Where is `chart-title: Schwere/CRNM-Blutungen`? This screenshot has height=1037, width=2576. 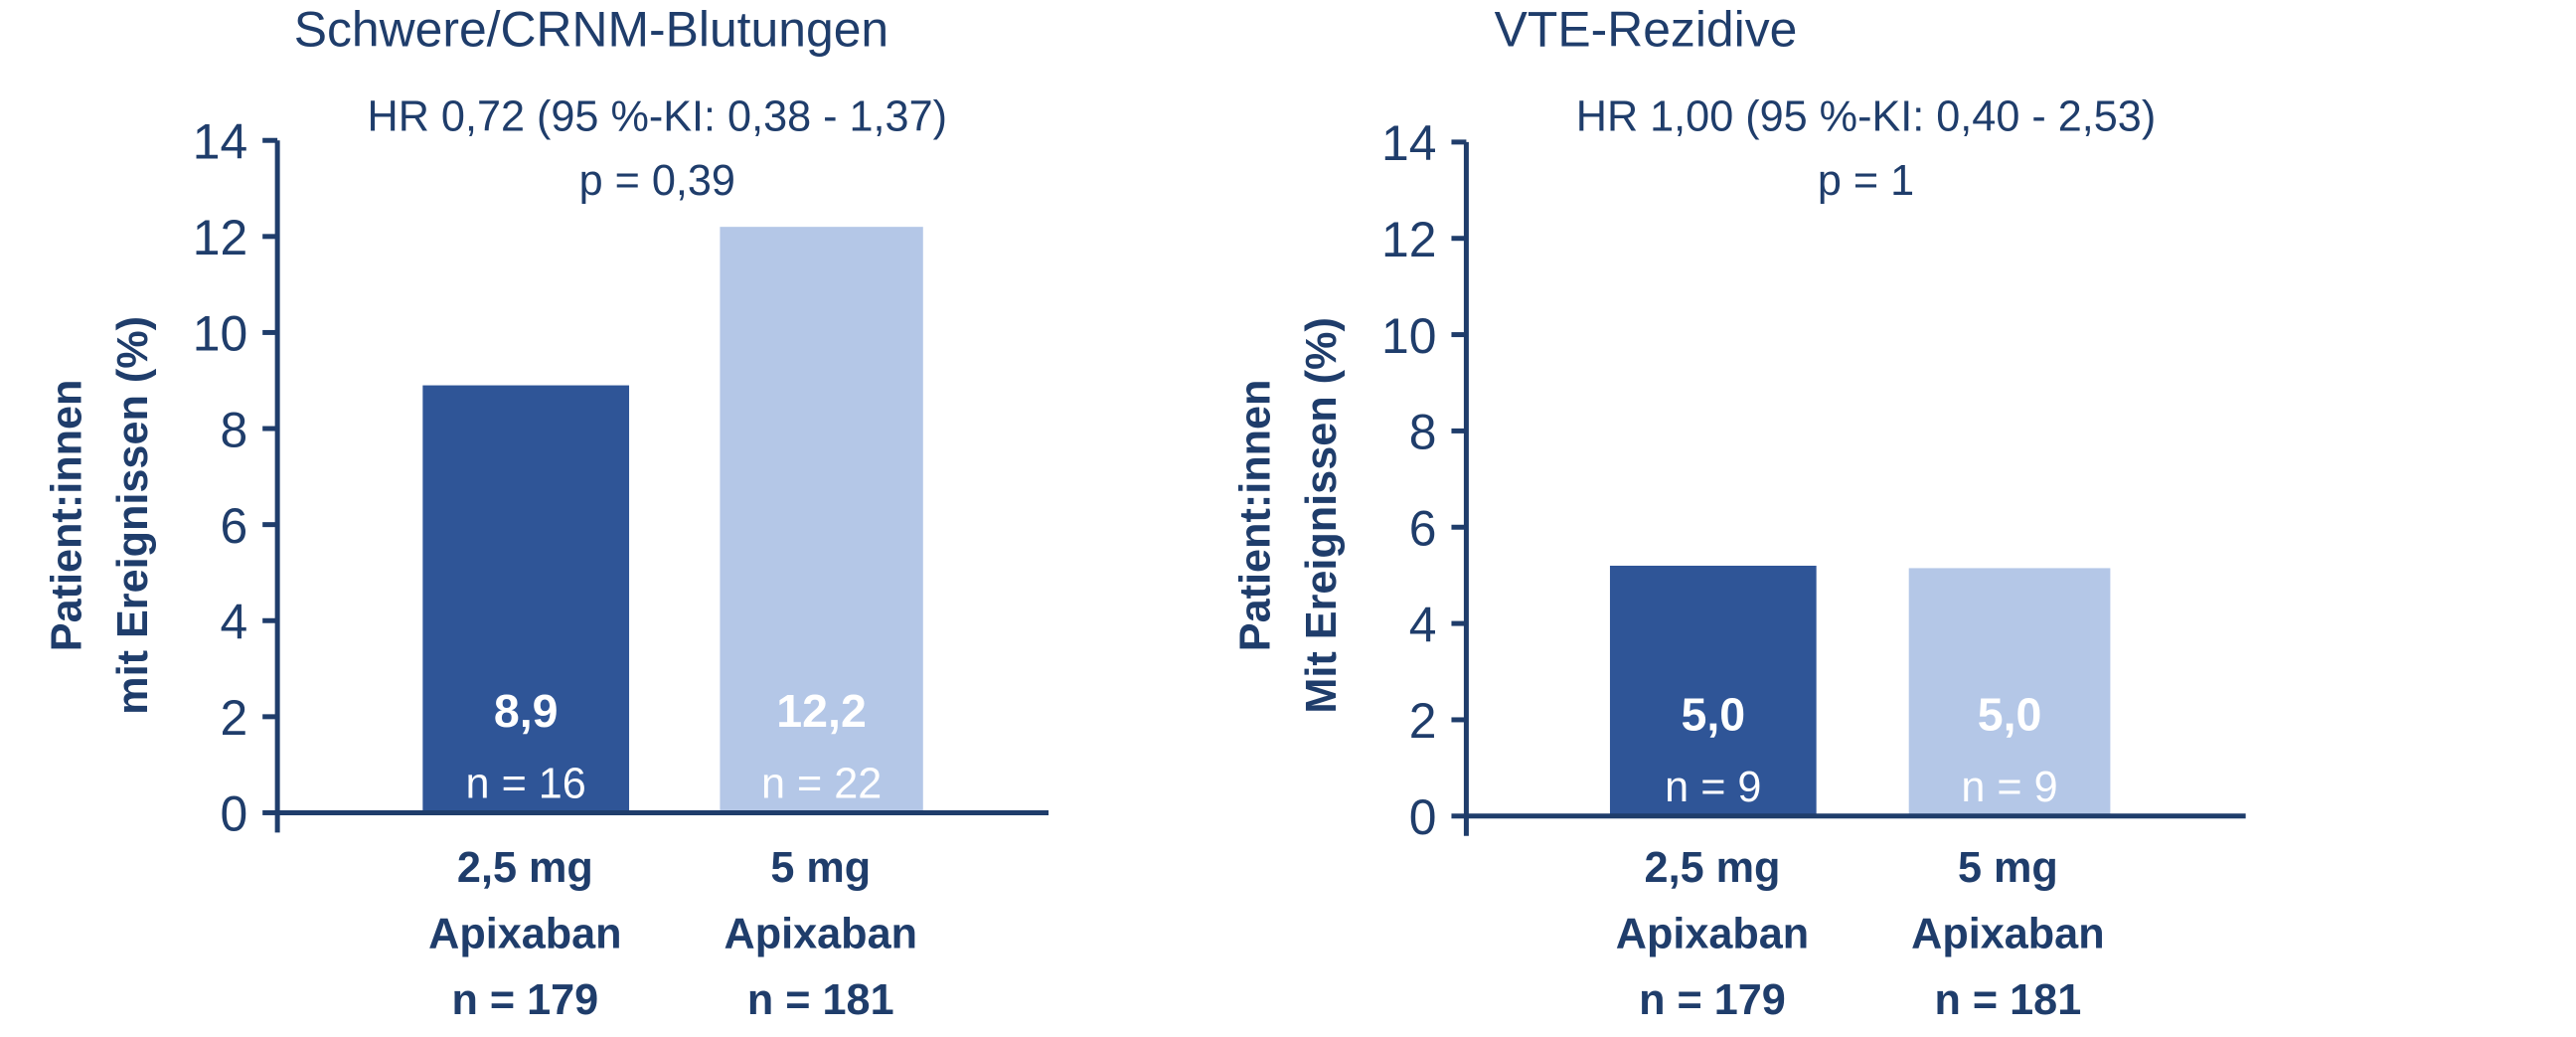
chart-title: Schwere/CRNM-Blutungen is located at coordinates (591, 31).